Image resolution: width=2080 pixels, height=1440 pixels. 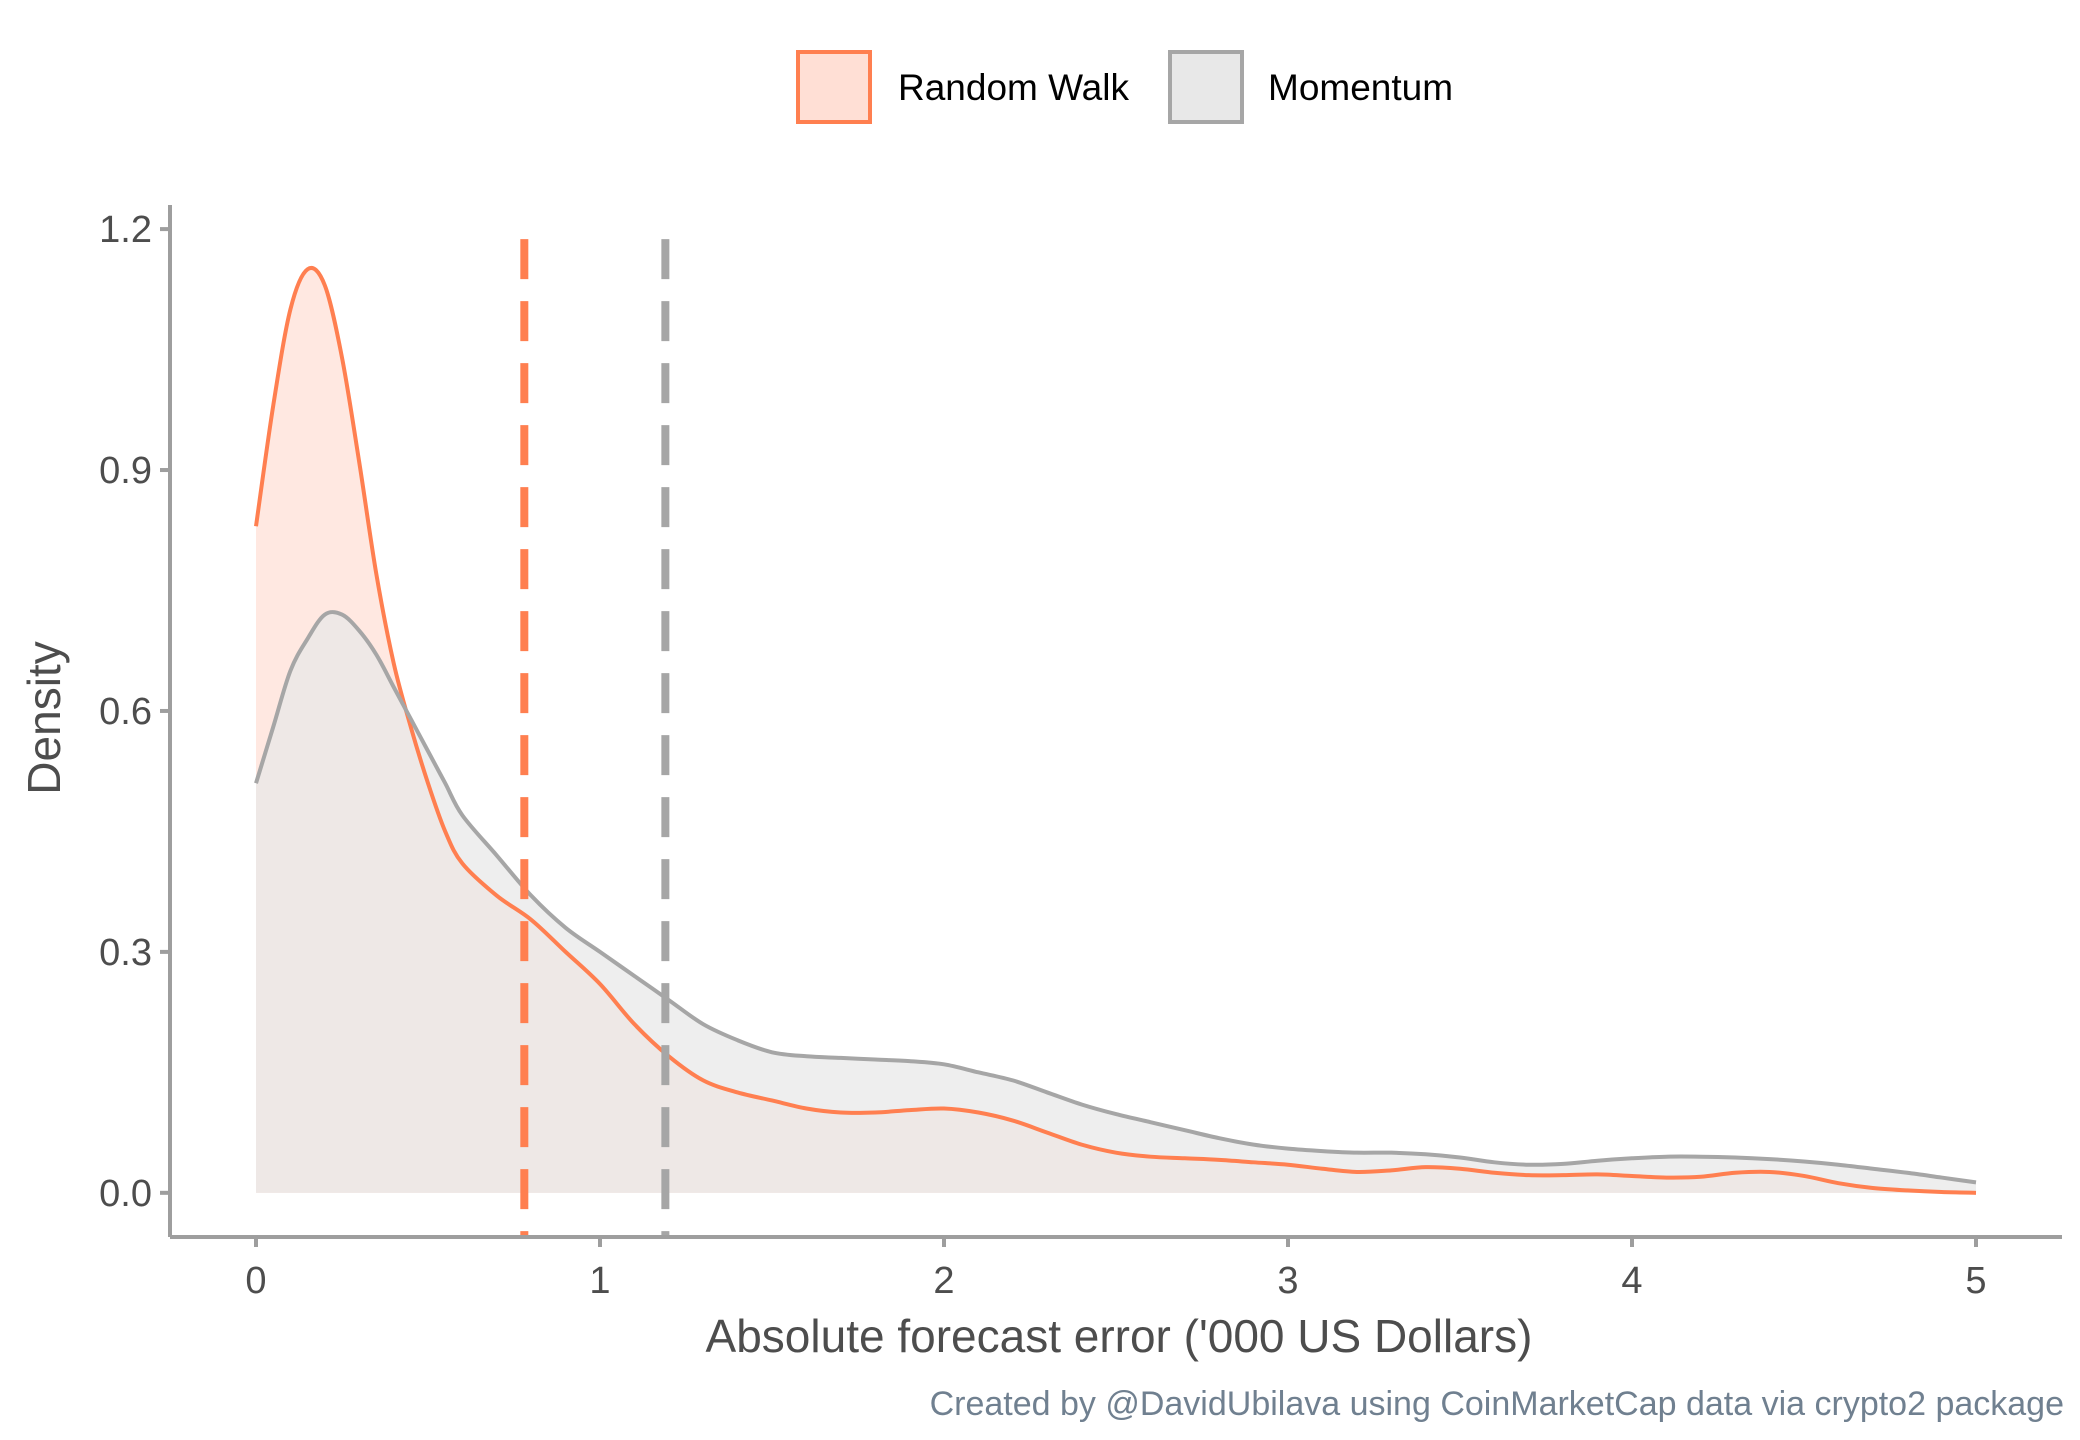 I want to click on y-axis-title: Density, so click(x=44, y=717).